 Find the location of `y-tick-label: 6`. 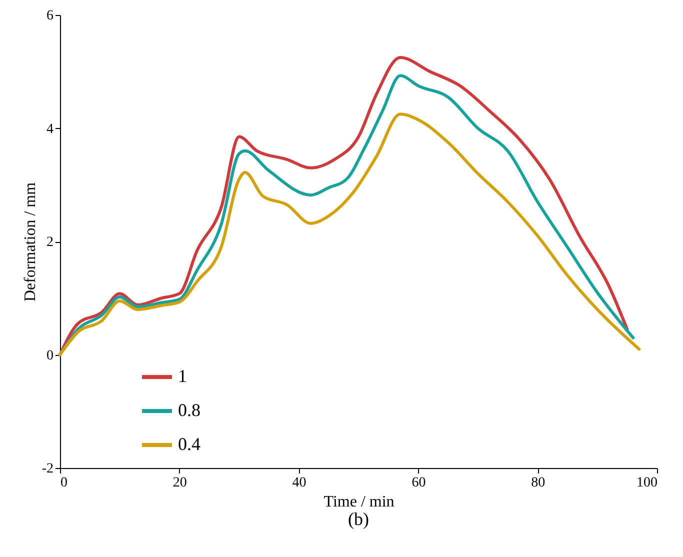

y-tick-label: 6 is located at coordinates (50, 16).